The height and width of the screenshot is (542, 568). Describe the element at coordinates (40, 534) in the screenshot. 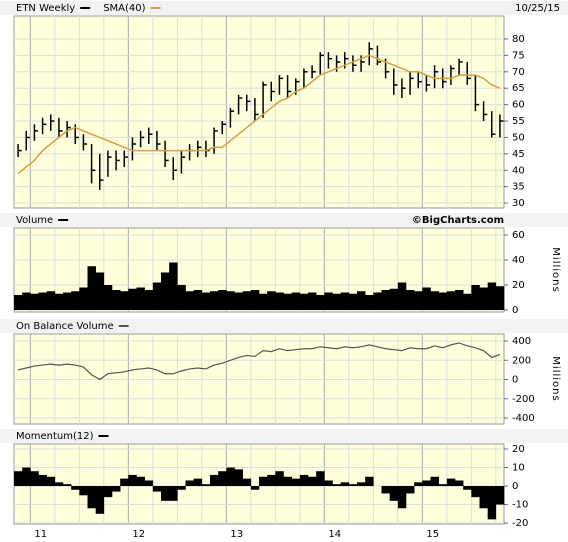

I see `x-tick-label: 11` at that location.